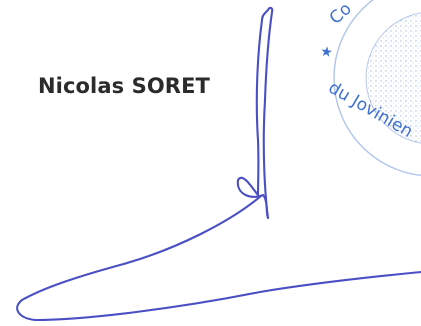 The width and height of the screenshot is (421, 326). I want to click on signer-name: Nicolas SORET, so click(124, 86).